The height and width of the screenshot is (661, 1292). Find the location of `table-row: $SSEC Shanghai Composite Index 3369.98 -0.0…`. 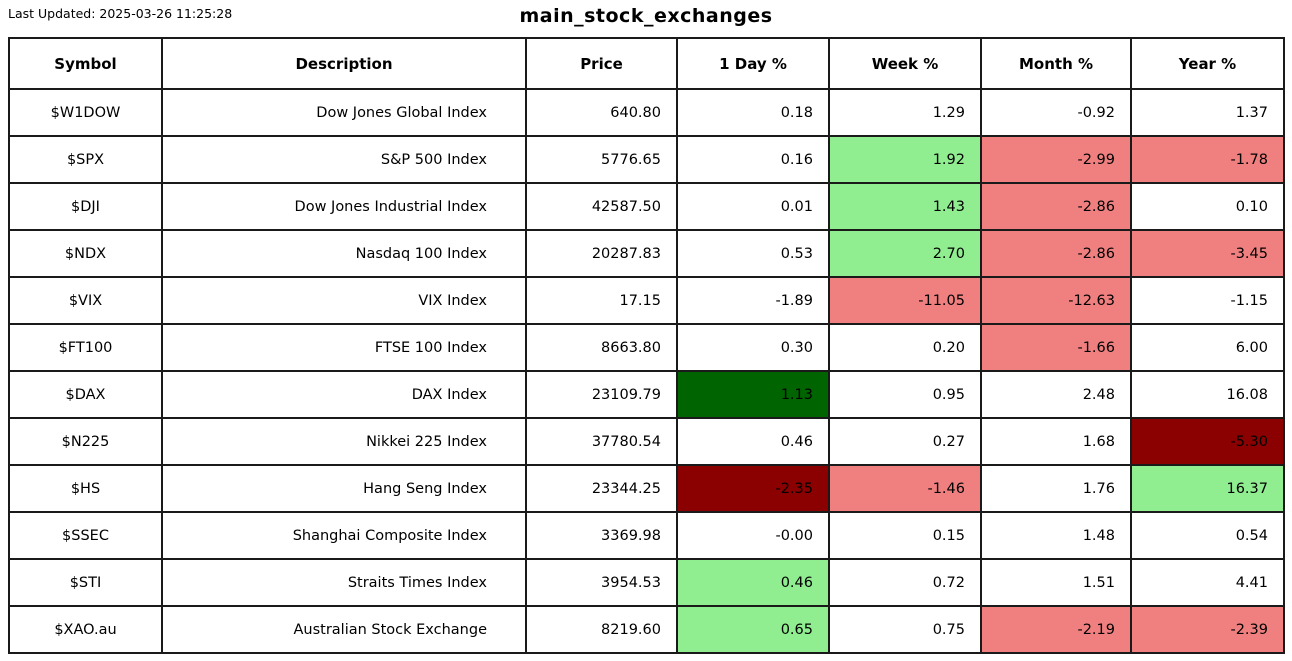

table-row: $SSEC Shanghai Composite Index 3369.98 -0.0… is located at coordinates (646, 535).